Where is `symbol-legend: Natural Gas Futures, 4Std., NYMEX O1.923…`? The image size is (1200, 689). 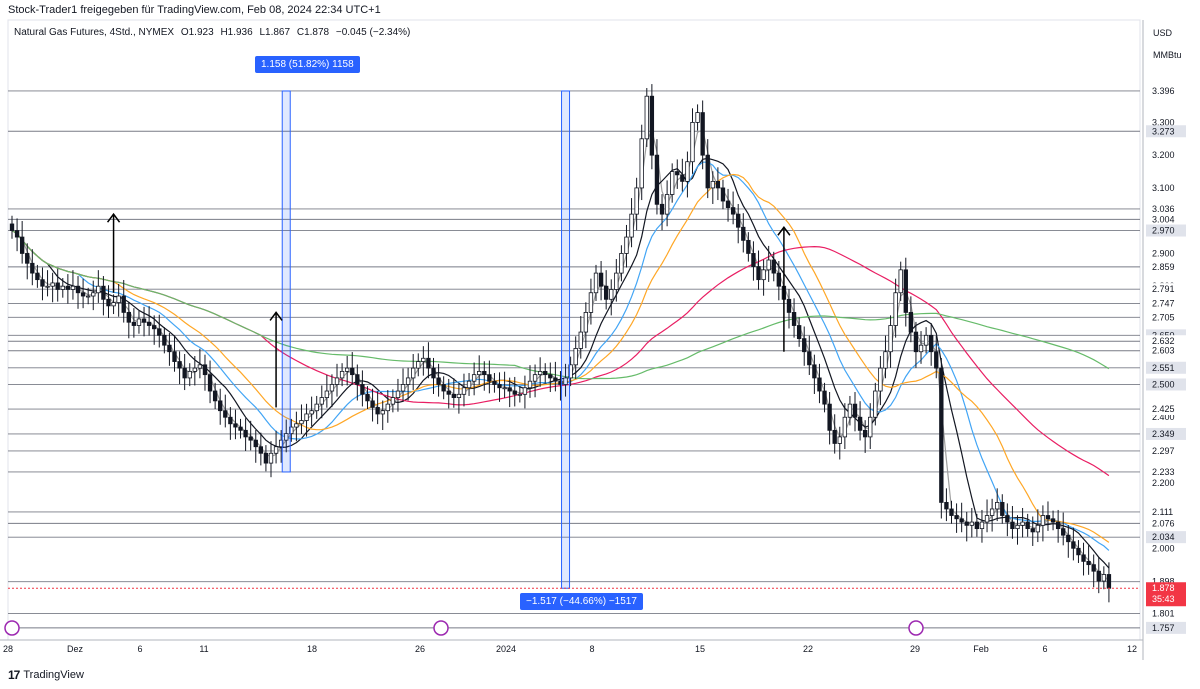
symbol-legend: Natural Gas Futures, 4Std., NYMEX O1.923… is located at coordinates (214, 32).